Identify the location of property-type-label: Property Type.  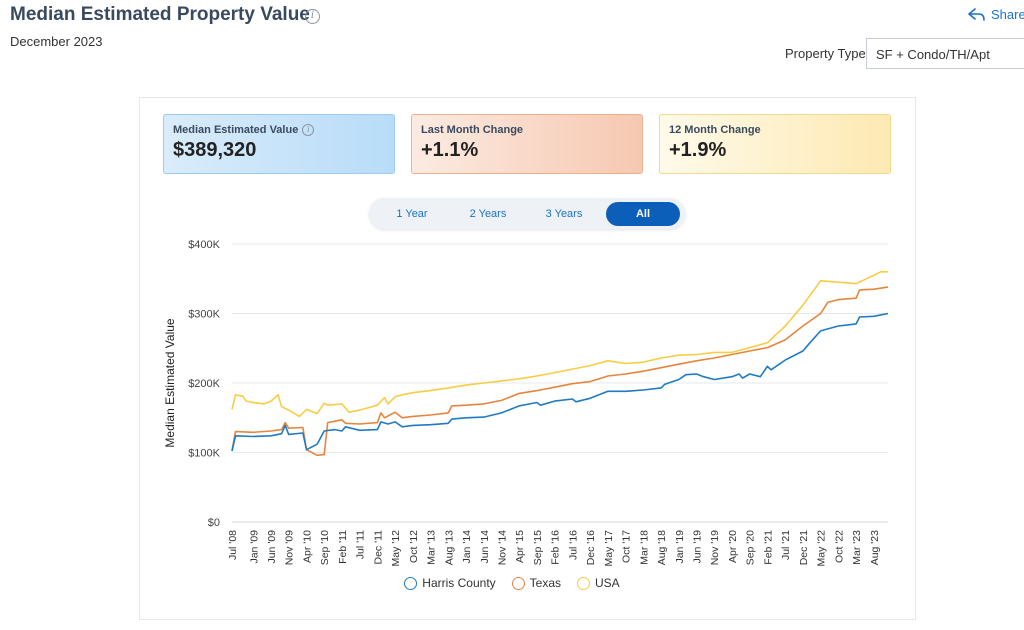
(825, 53).